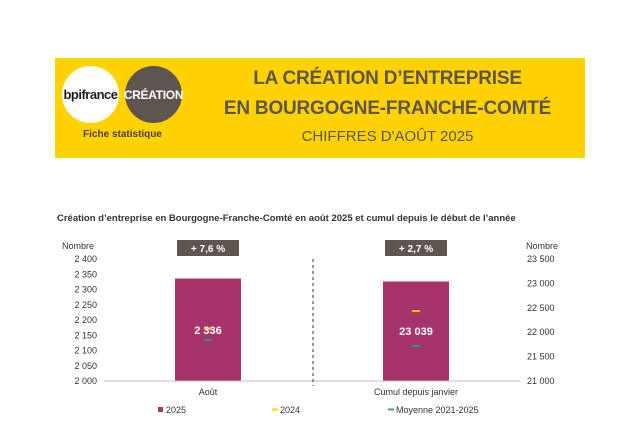  I want to click on page-title-line2: EN BOURGOGNE-FRANCHE-COMTÉ, so click(387, 108).